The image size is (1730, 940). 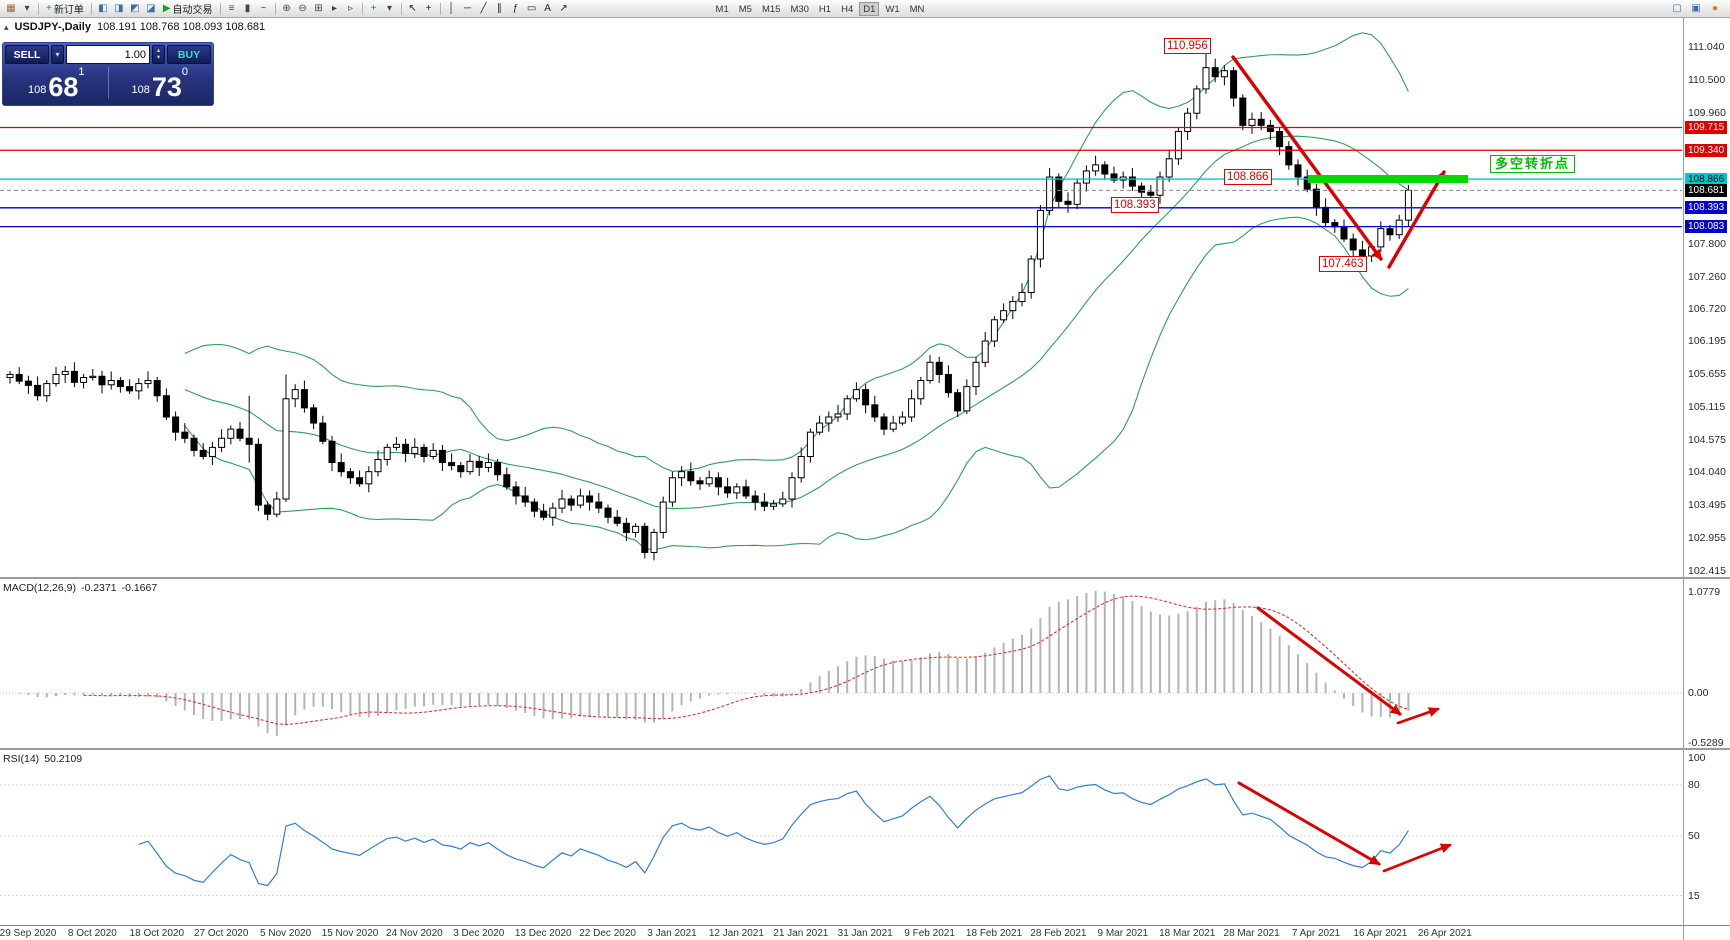 What do you see at coordinates (847, 9) in the screenshot?
I see `timeframe-h4: H4` at bounding box center [847, 9].